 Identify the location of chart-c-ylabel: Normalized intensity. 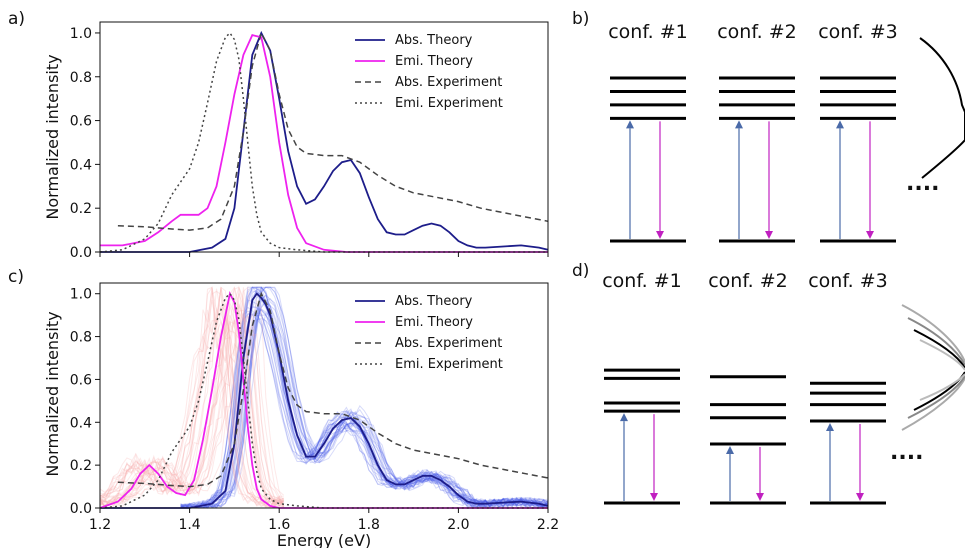
(52, 393).